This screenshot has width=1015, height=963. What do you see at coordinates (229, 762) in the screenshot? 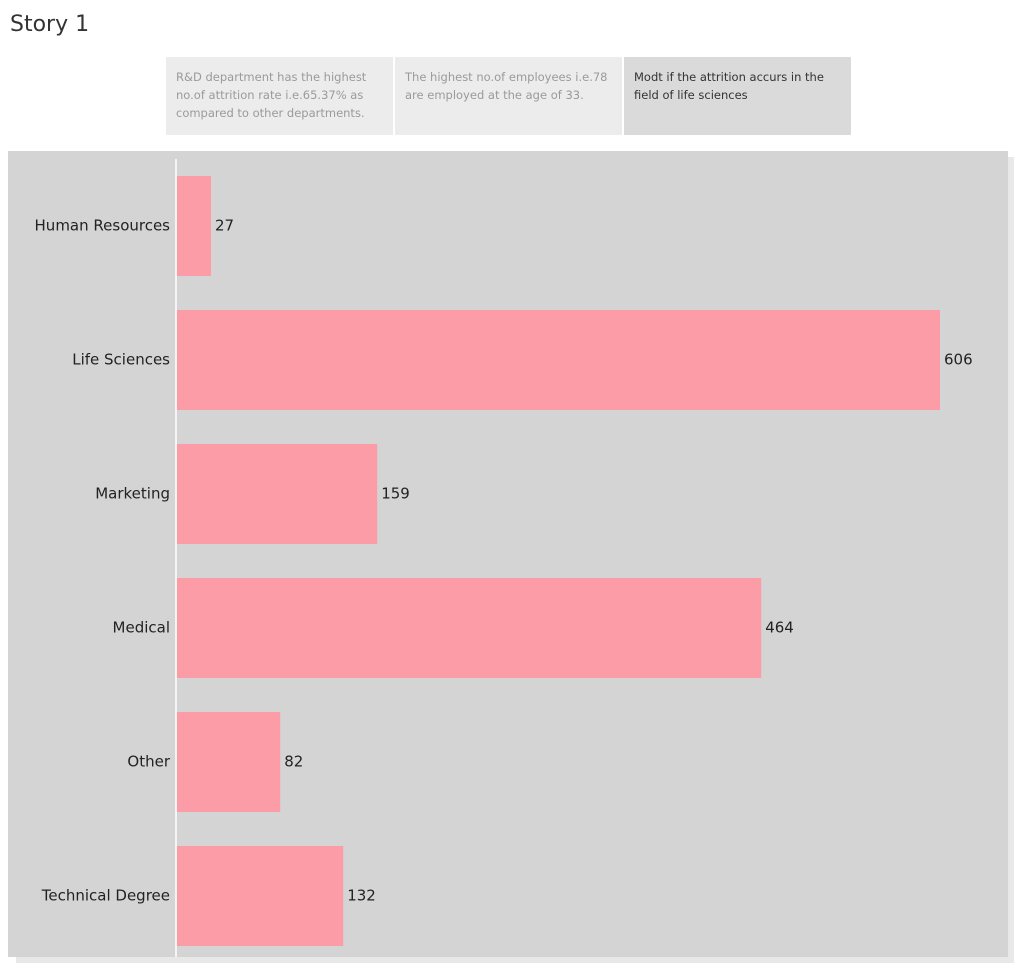
I see `bar-other` at bounding box center [229, 762].